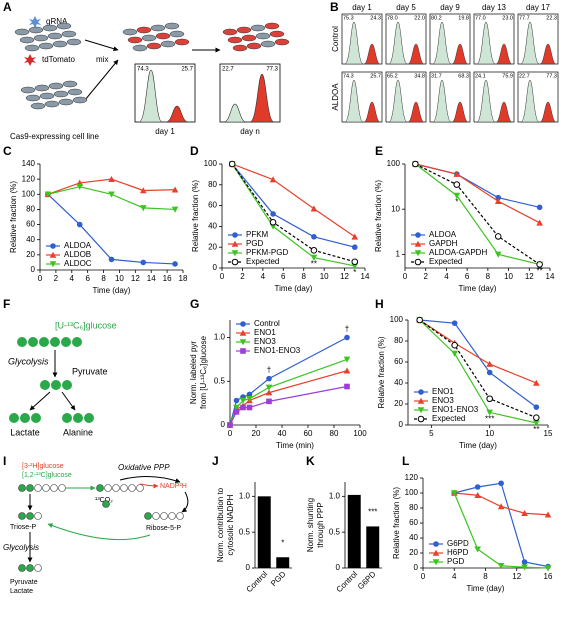  I want to click on gate-value: 77.7, so click(524, 18).